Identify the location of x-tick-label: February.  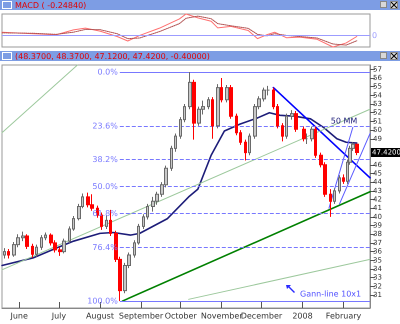
(344, 316).